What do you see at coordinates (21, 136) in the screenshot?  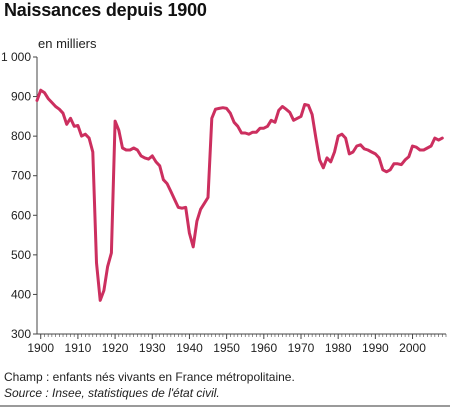 I see `y-tick-label: 800` at bounding box center [21, 136].